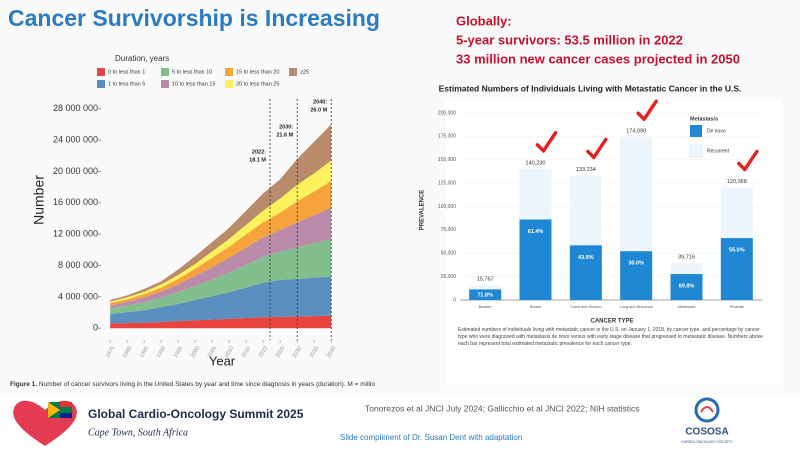  What do you see at coordinates (144, 352) in the screenshot?
I see `x-tick-label: 1985` at bounding box center [144, 352].